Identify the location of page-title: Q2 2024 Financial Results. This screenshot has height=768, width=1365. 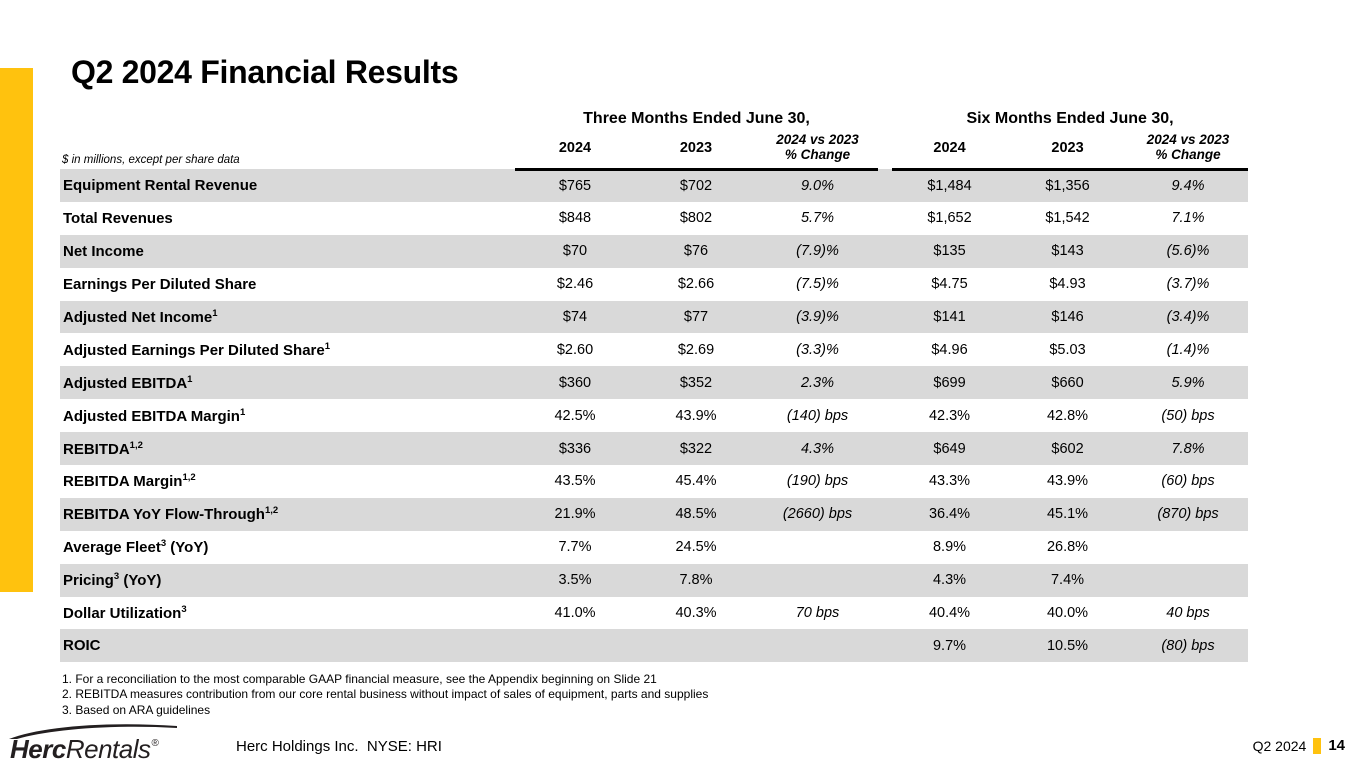
(265, 72).